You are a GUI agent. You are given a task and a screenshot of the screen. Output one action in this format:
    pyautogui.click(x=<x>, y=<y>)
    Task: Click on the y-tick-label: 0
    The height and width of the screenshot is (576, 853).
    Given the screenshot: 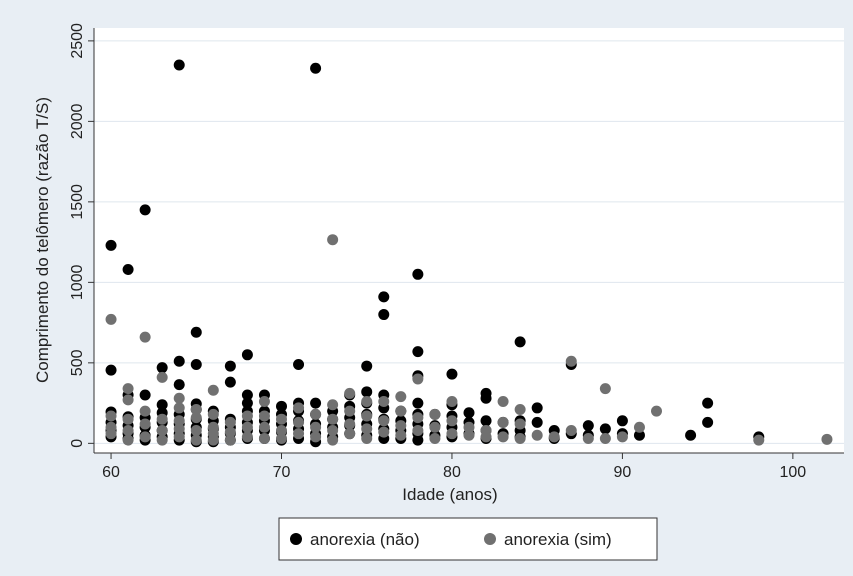 What is the action you would take?
    pyautogui.click(x=77, y=443)
    